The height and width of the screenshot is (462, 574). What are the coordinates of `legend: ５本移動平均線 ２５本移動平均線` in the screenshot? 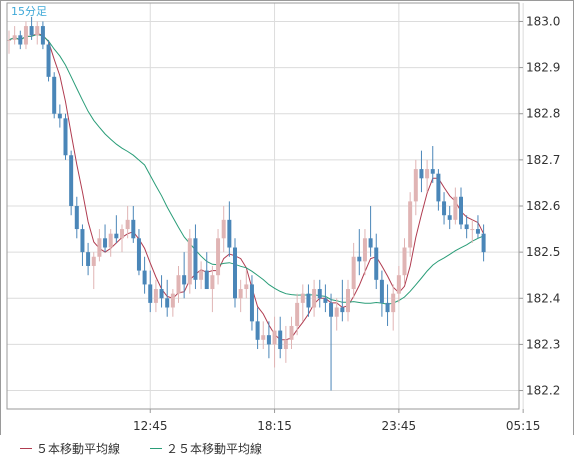 It's located at (287, 448).